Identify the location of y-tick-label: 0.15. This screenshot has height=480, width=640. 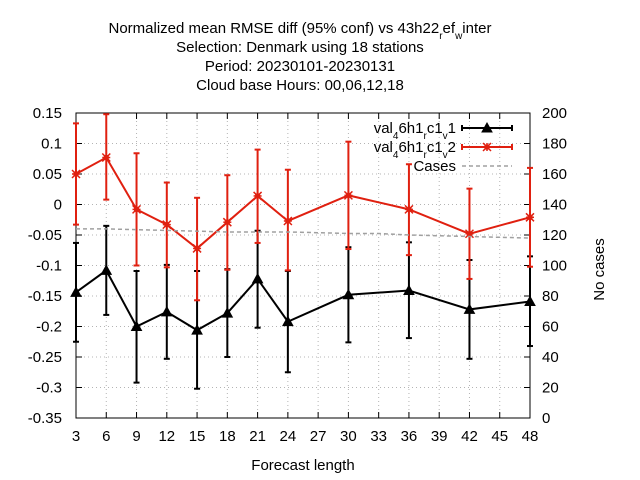
(47, 113).